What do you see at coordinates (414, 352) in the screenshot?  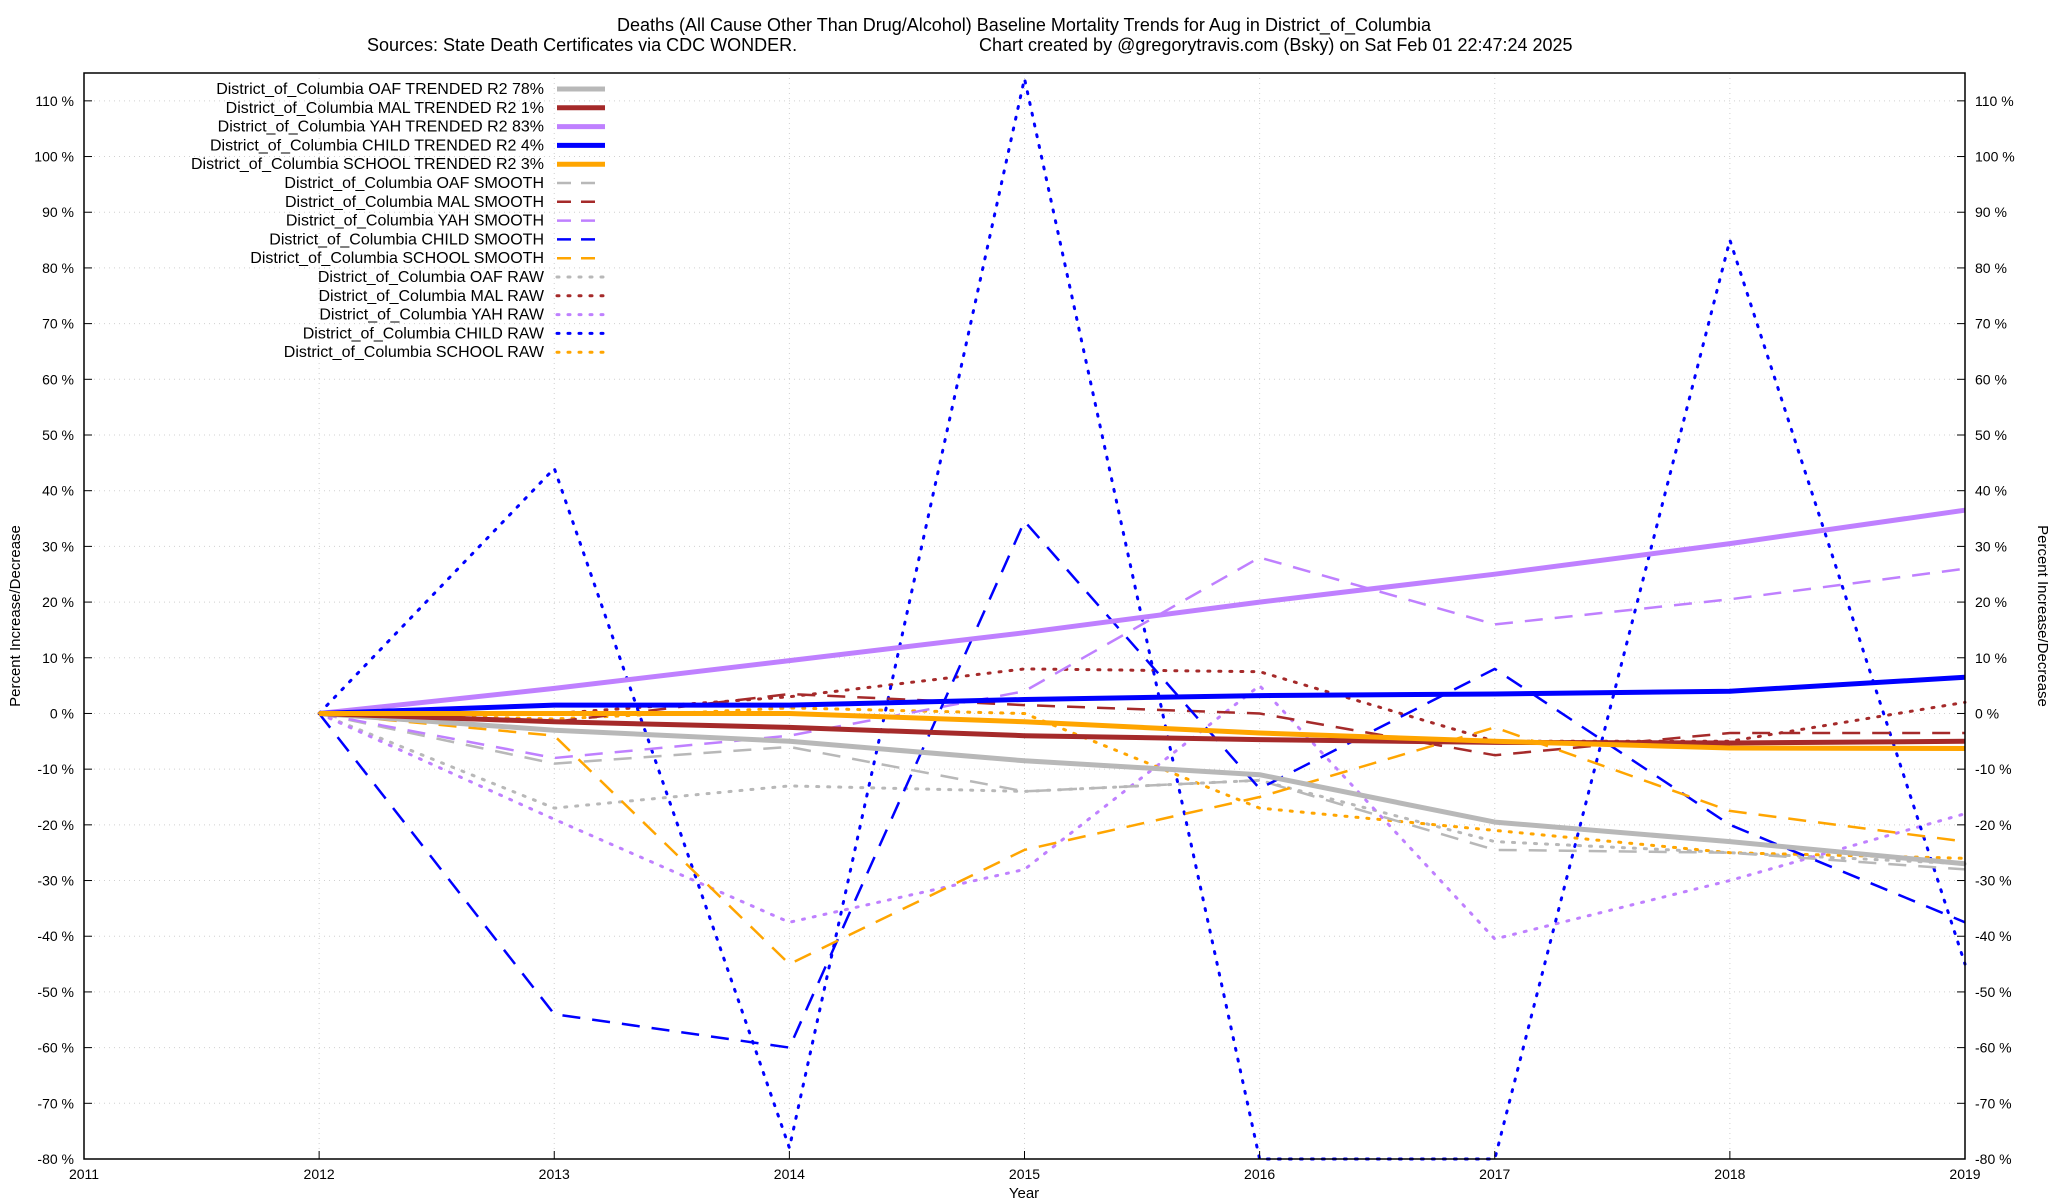 I see `legend-label: District_of_Columbia SCHOOL RAW` at bounding box center [414, 352].